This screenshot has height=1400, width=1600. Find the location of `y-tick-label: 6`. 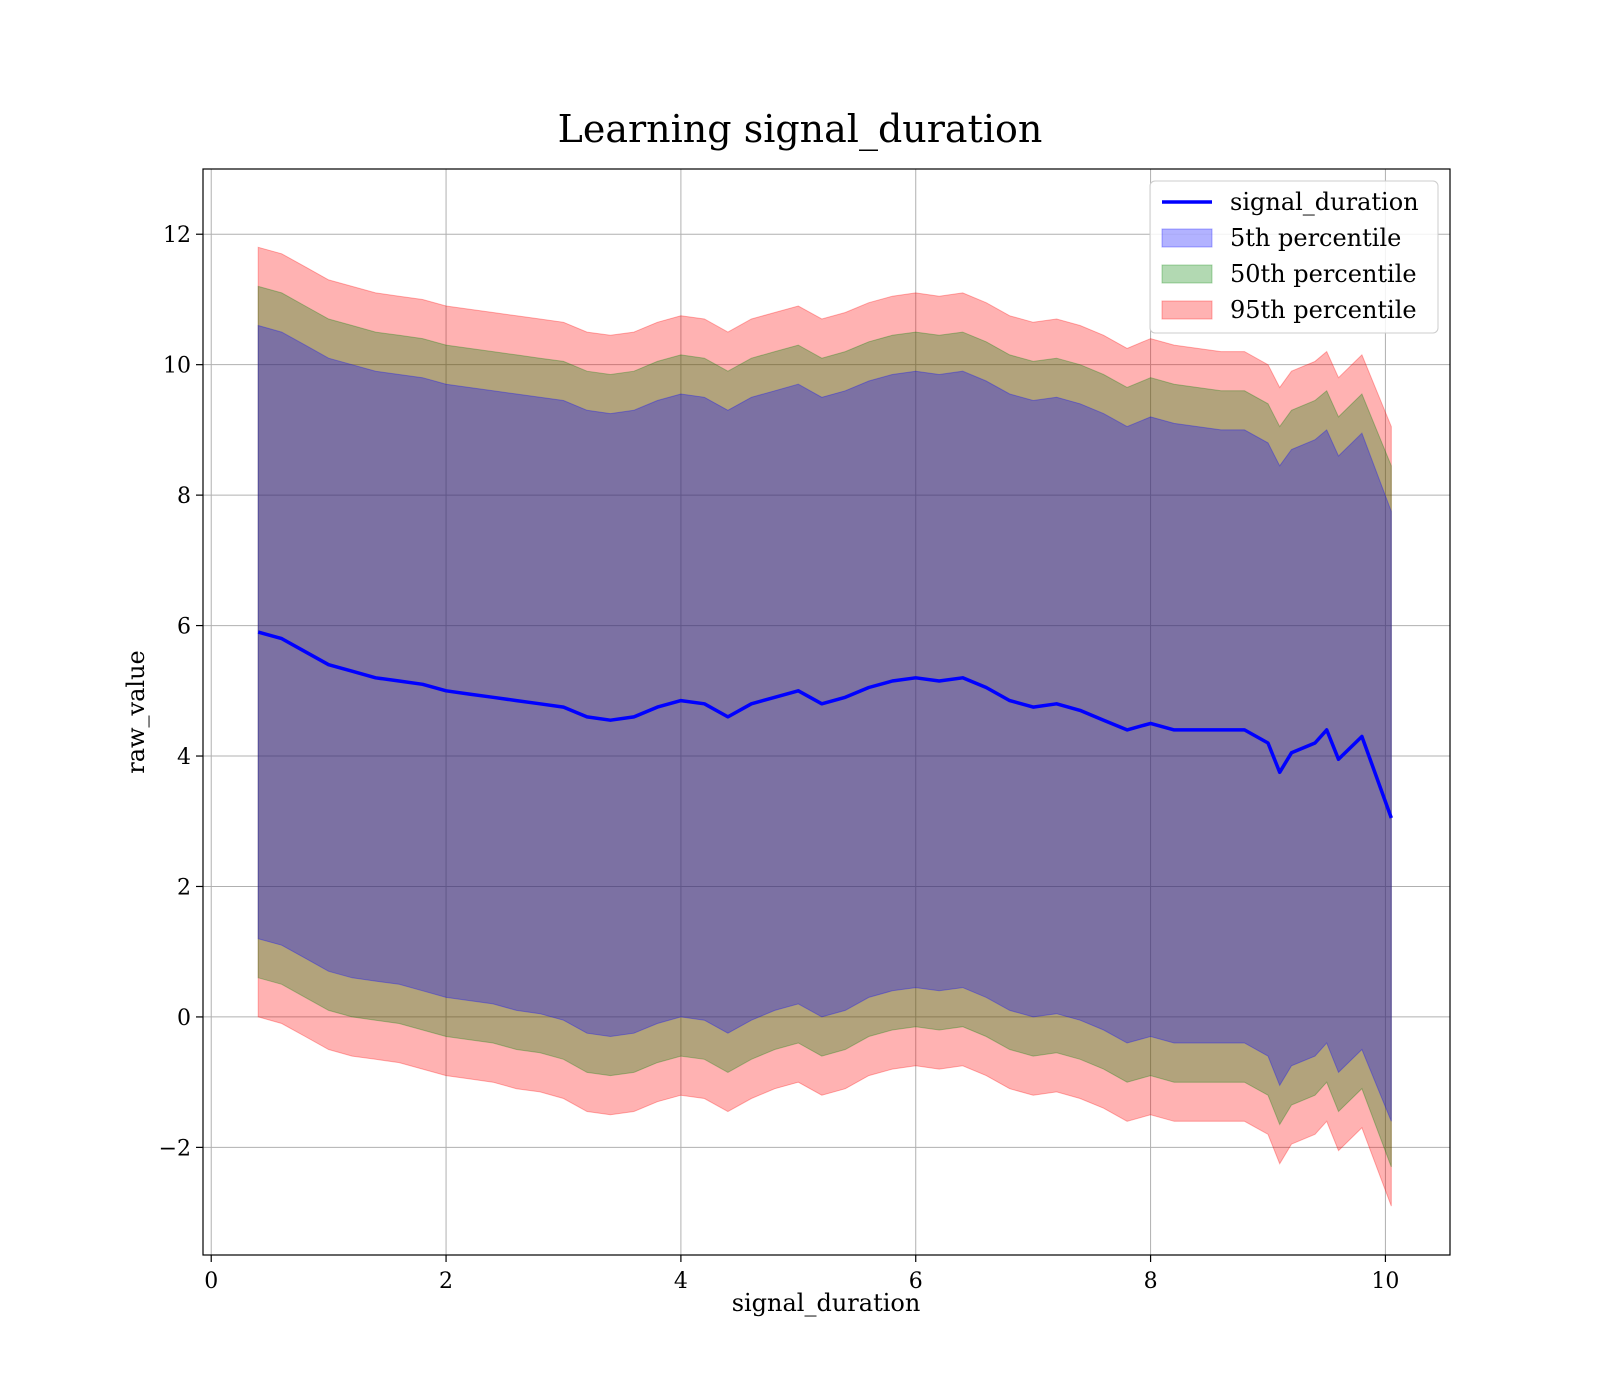

y-tick-label: 6 is located at coordinates (184, 627).